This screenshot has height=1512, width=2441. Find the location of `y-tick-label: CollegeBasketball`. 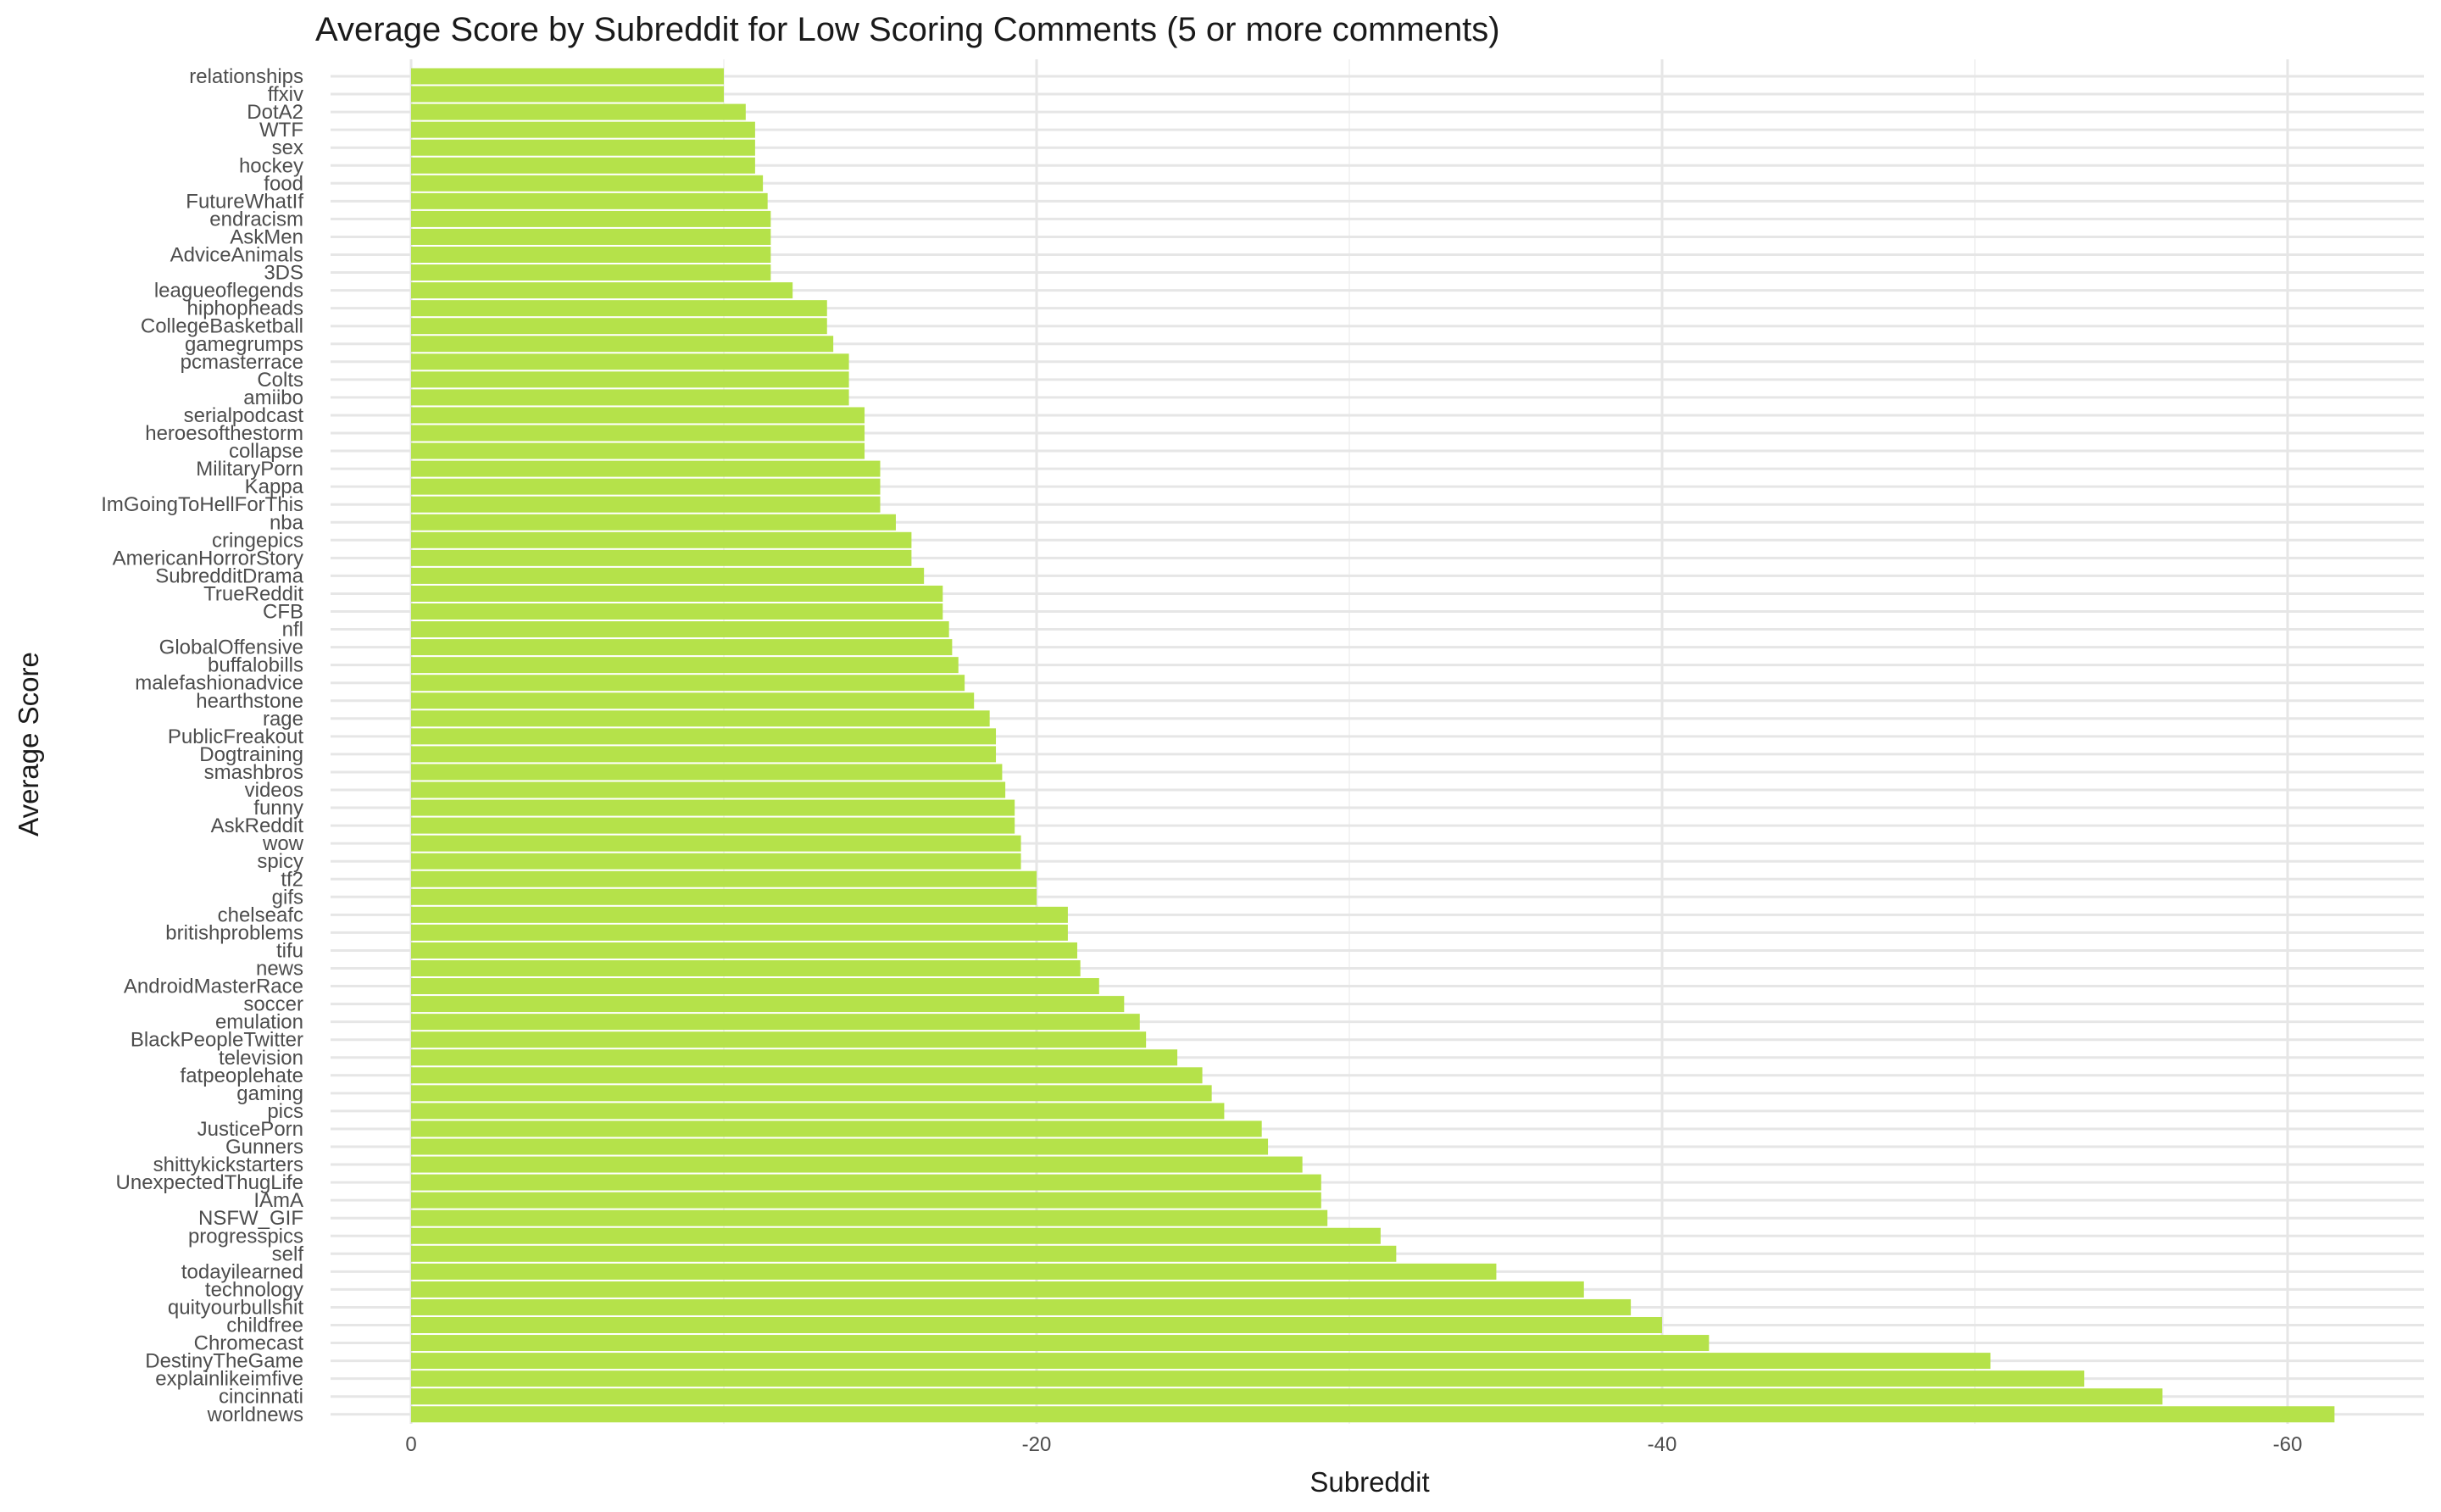

y-tick-label: CollegeBasketball is located at coordinates (222, 327).